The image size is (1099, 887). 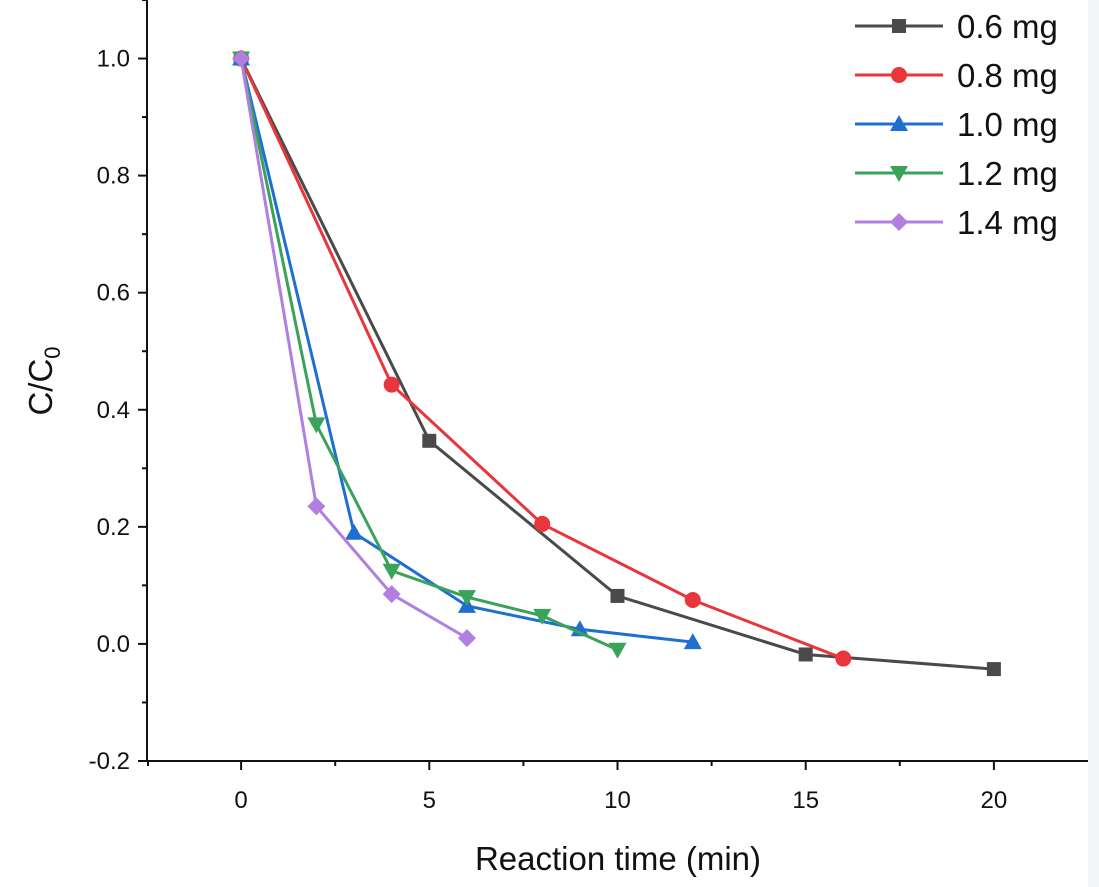 What do you see at coordinates (1007, 173) in the screenshot?
I see `legend-label: 1.2 mg` at bounding box center [1007, 173].